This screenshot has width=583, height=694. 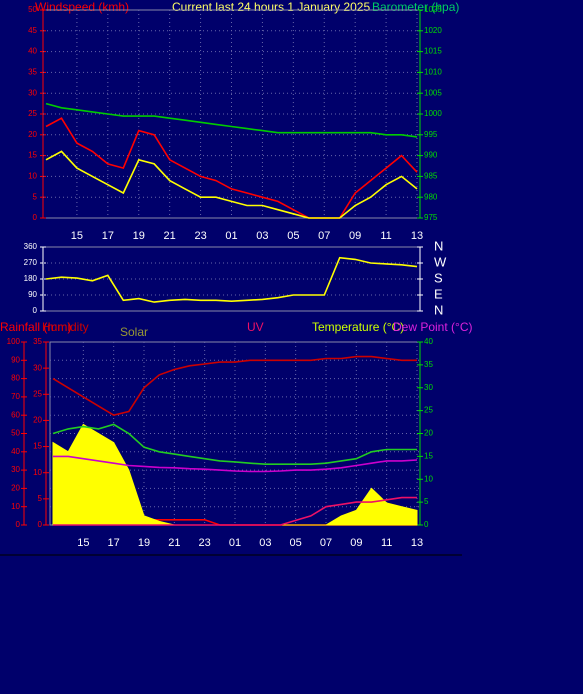 What do you see at coordinates (428, 387) in the screenshot?
I see `y3-tick-label: 30` at bounding box center [428, 387].